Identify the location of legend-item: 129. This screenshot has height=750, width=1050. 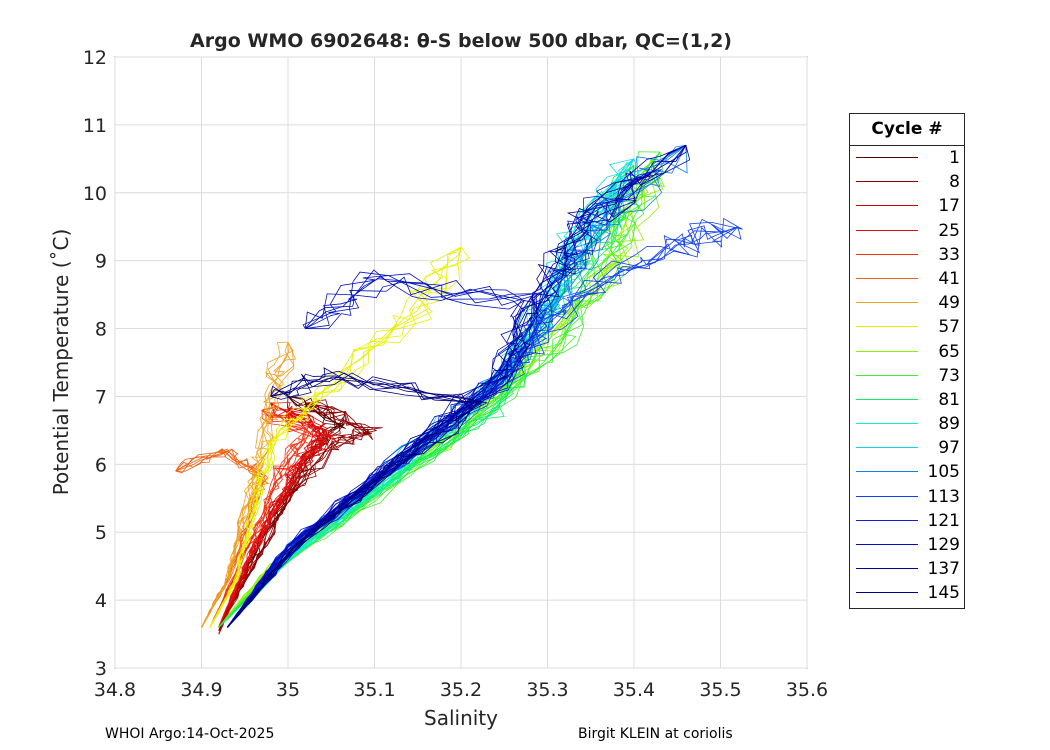
(907, 545).